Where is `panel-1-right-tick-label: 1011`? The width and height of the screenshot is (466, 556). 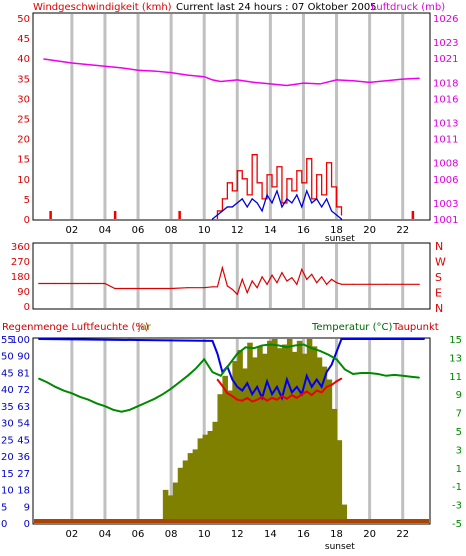
panel-1-right-tick-label: 1011 is located at coordinates (445, 140).